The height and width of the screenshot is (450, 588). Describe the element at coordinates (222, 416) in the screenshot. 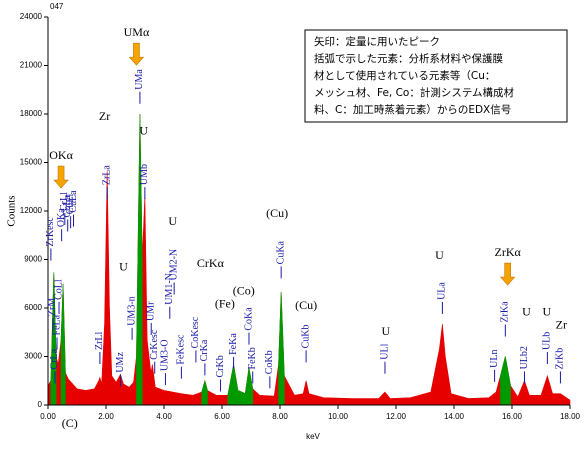

I see `x-tick-label: 6.00` at that location.